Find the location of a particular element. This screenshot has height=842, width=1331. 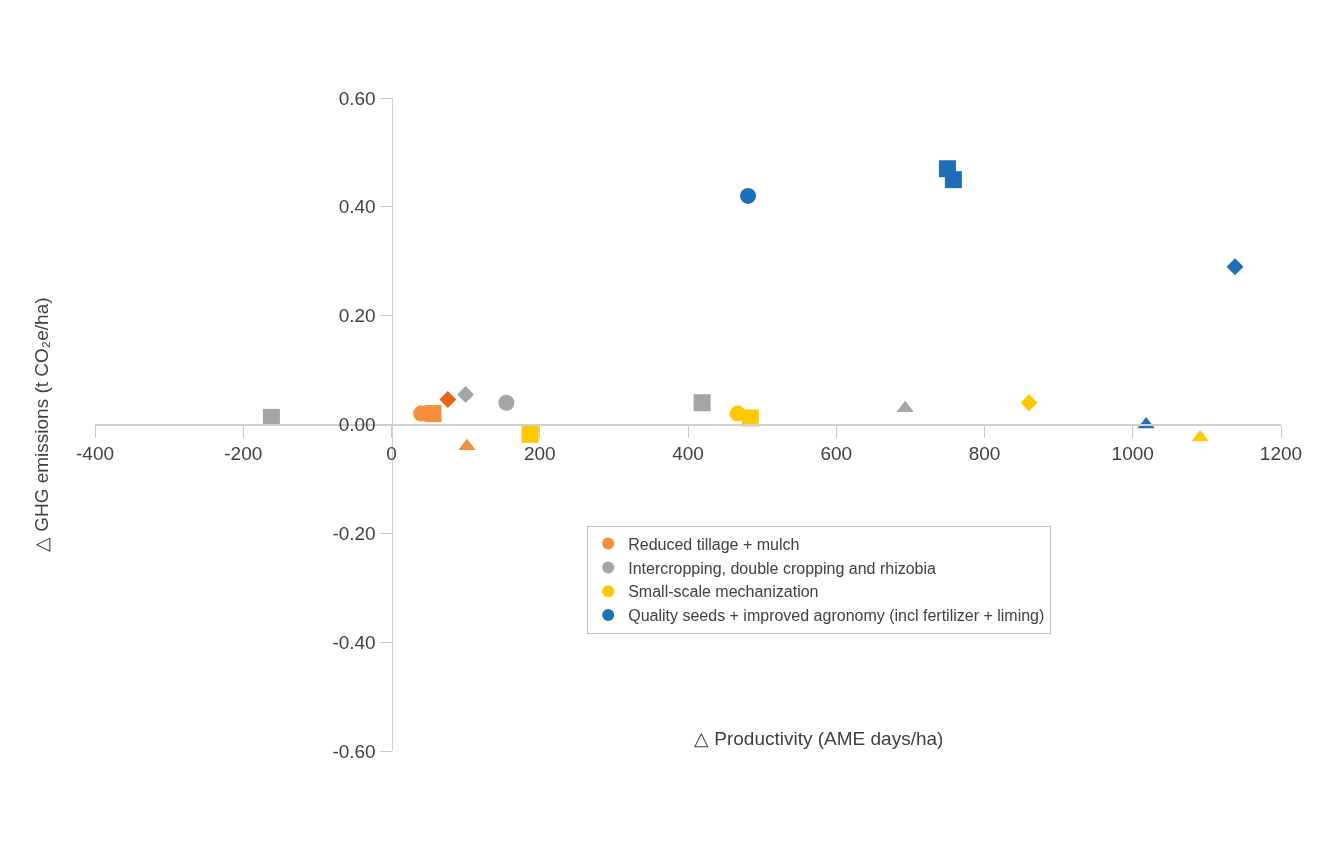

y-tick-label: -0.40 is located at coordinates (354, 642).